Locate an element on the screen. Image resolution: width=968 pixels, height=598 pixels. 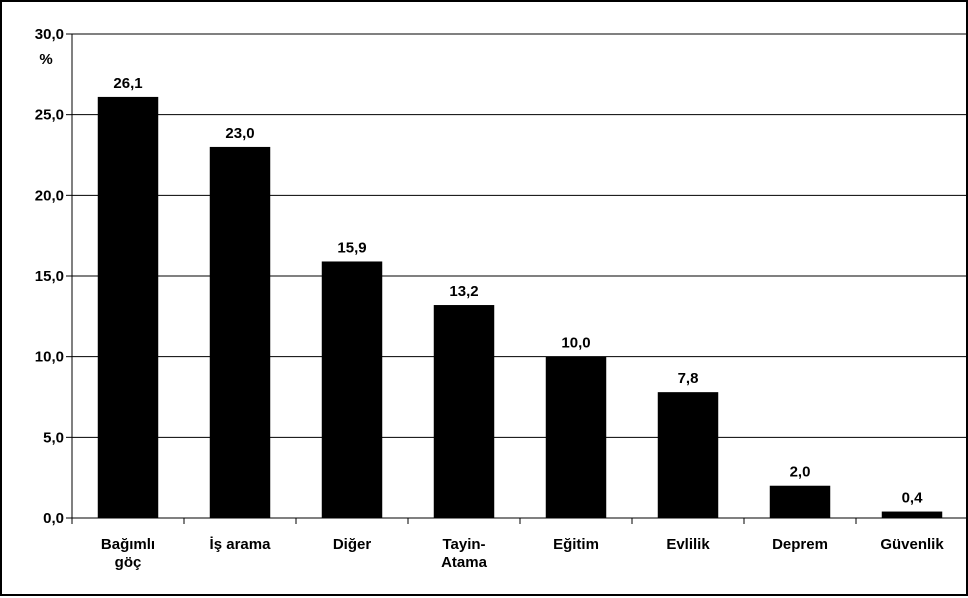
data-label: 2,0 is located at coordinates (800, 472).